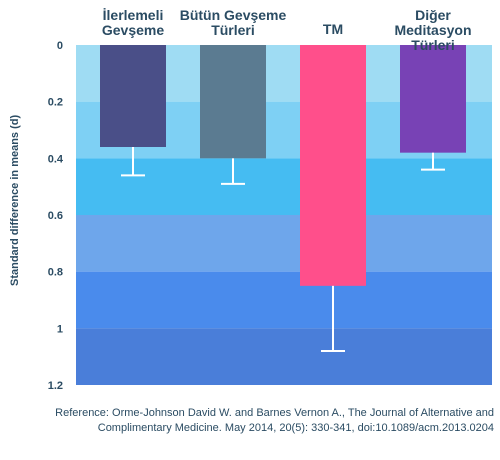 The width and height of the screenshot is (500, 460). What do you see at coordinates (233, 22) in the screenshot?
I see `category-label-1: Bütün Gevşeme Türleri` at bounding box center [233, 22].